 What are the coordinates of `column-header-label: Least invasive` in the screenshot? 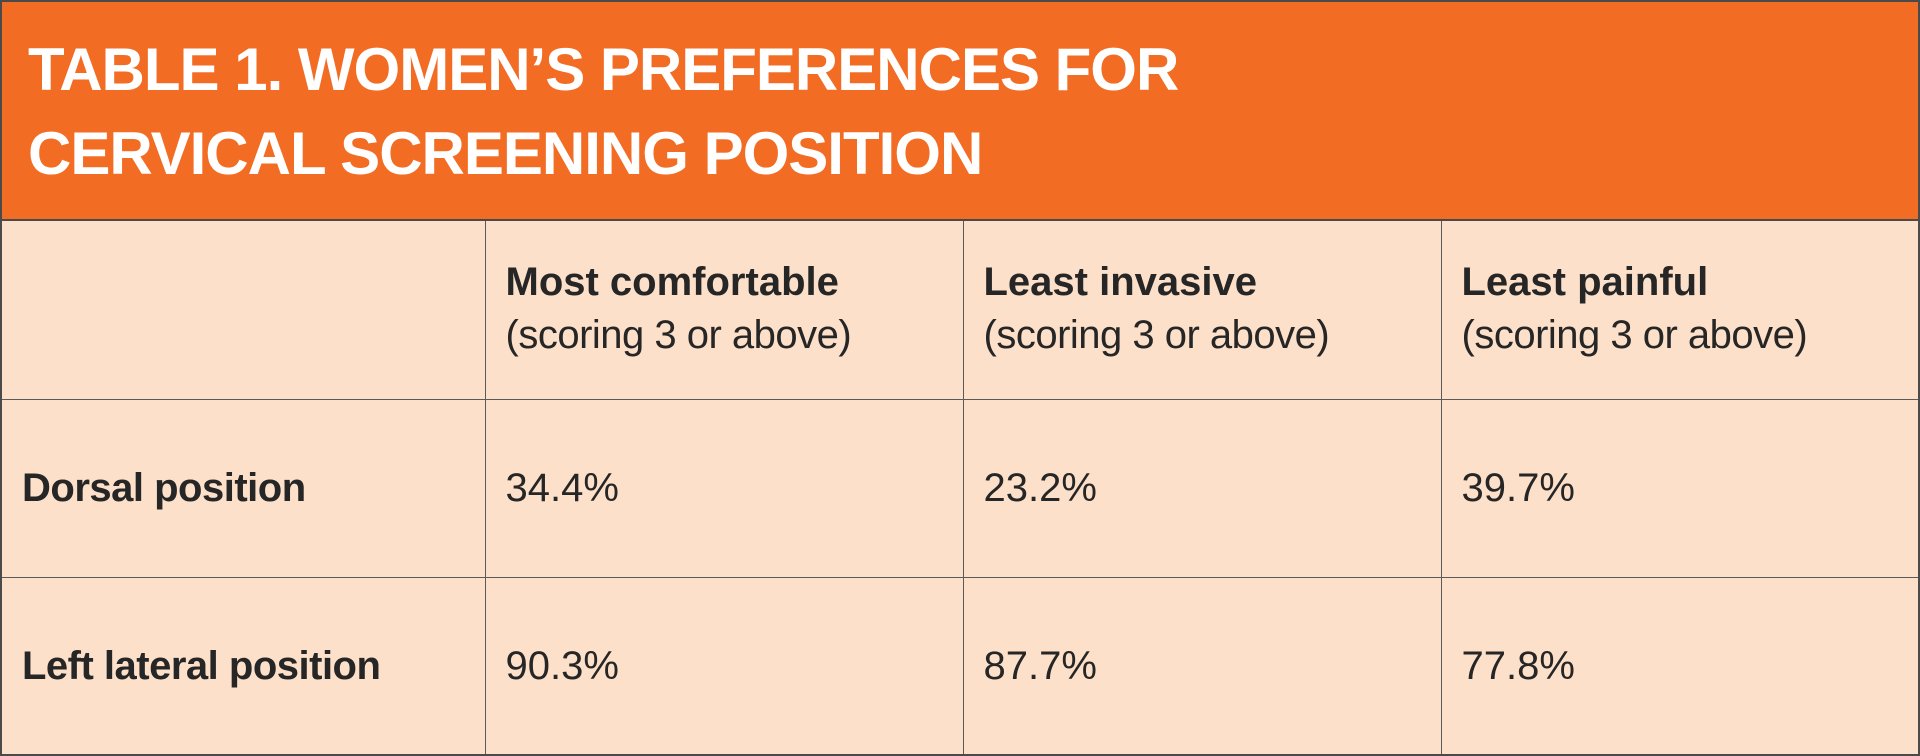 It's located at (1120, 281).